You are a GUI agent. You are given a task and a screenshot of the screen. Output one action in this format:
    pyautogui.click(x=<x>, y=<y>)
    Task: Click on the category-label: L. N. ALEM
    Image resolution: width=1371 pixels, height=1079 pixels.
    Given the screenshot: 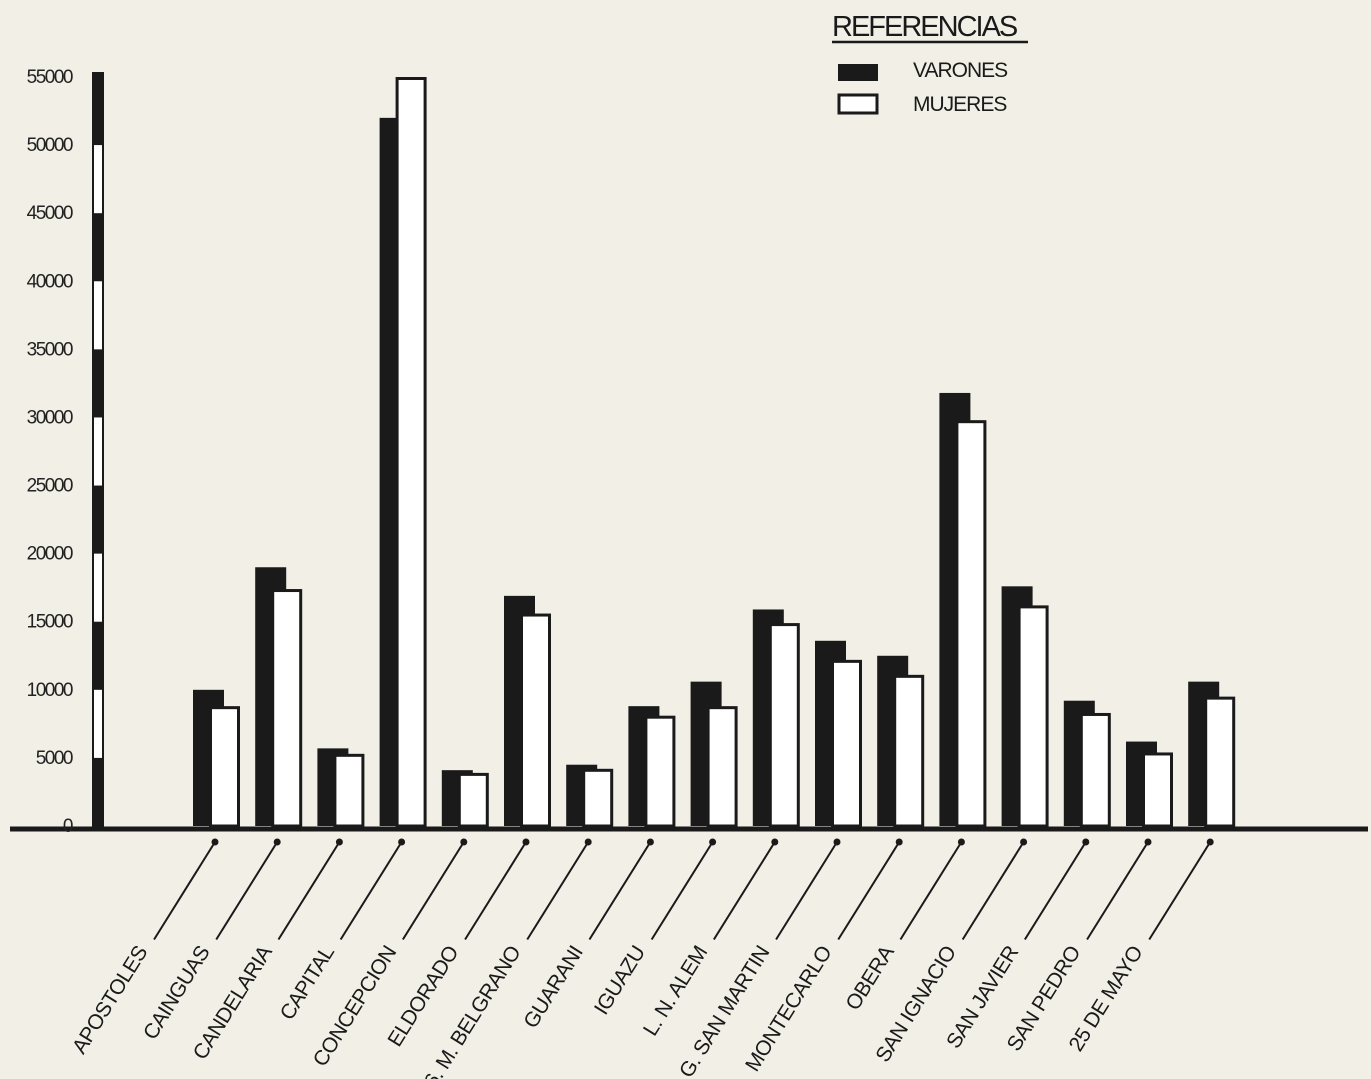 What is the action you would take?
    pyautogui.click(x=675, y=991)
    